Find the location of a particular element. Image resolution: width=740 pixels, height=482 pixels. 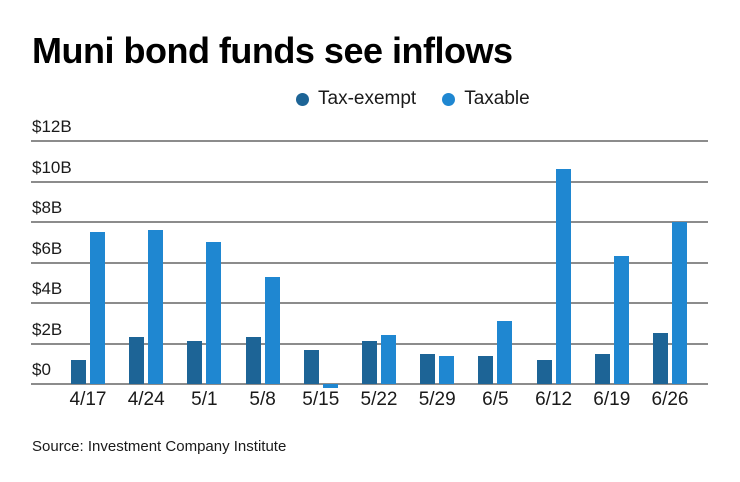

taxable-dot-icon is located at coordinates (449, 99).